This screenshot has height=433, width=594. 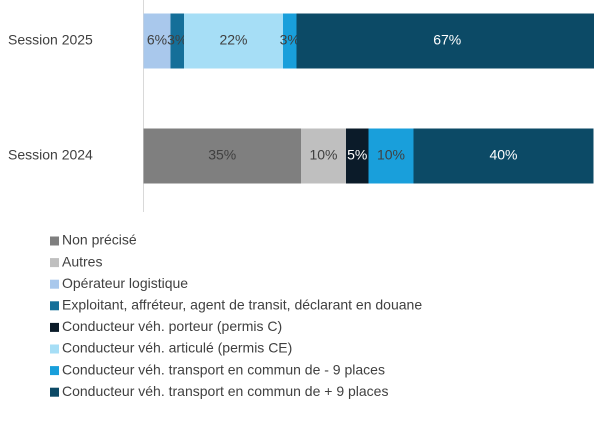 What do you see at coordinates (50, 40) in the screenshot?
I see `category-label: Session 2025` at bounding box center [50, 40].